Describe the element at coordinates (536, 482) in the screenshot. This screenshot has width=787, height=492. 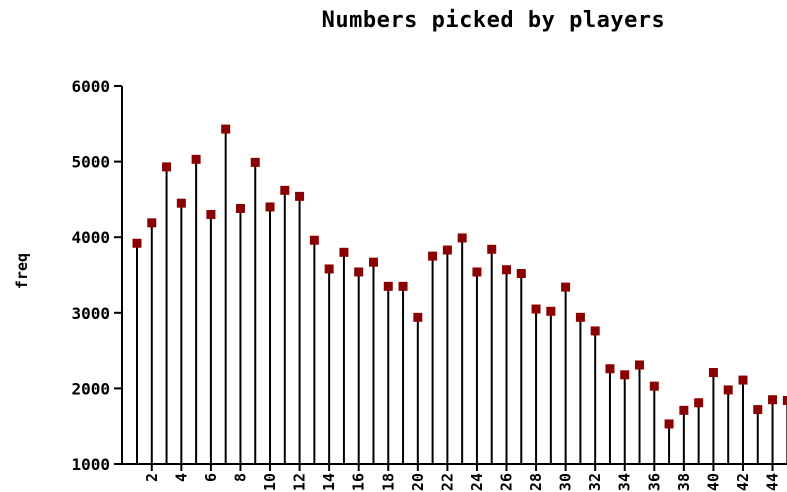
I see `x-tick-label: 28` at that location.